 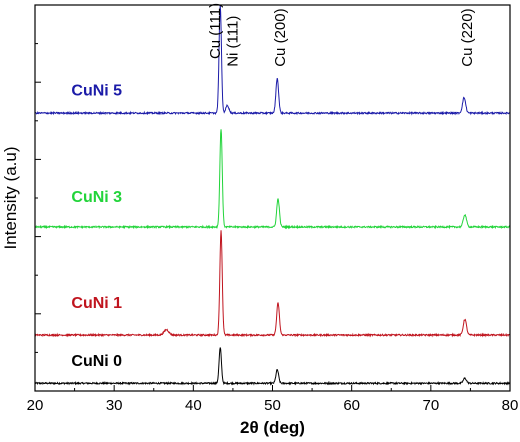 What do you see at coordinates (430, 405) in the screenshot?
I see `x-tick-label: 70` at bounding box center [430, 405].